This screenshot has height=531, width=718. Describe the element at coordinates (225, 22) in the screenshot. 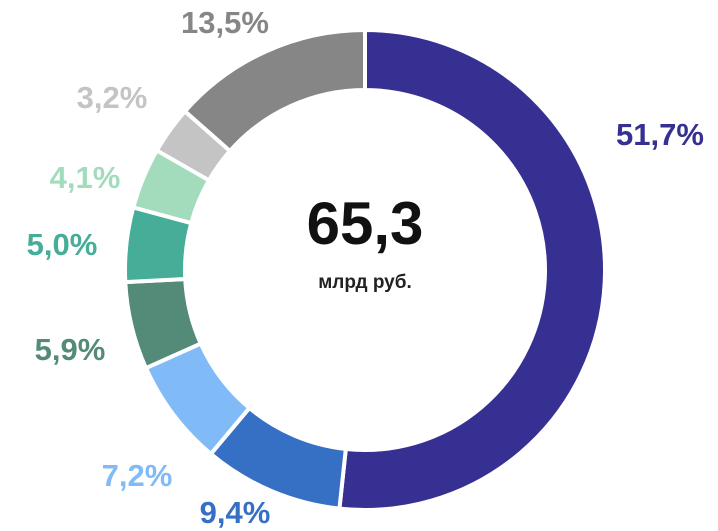

I see `data-label: 13,5%` at that location.